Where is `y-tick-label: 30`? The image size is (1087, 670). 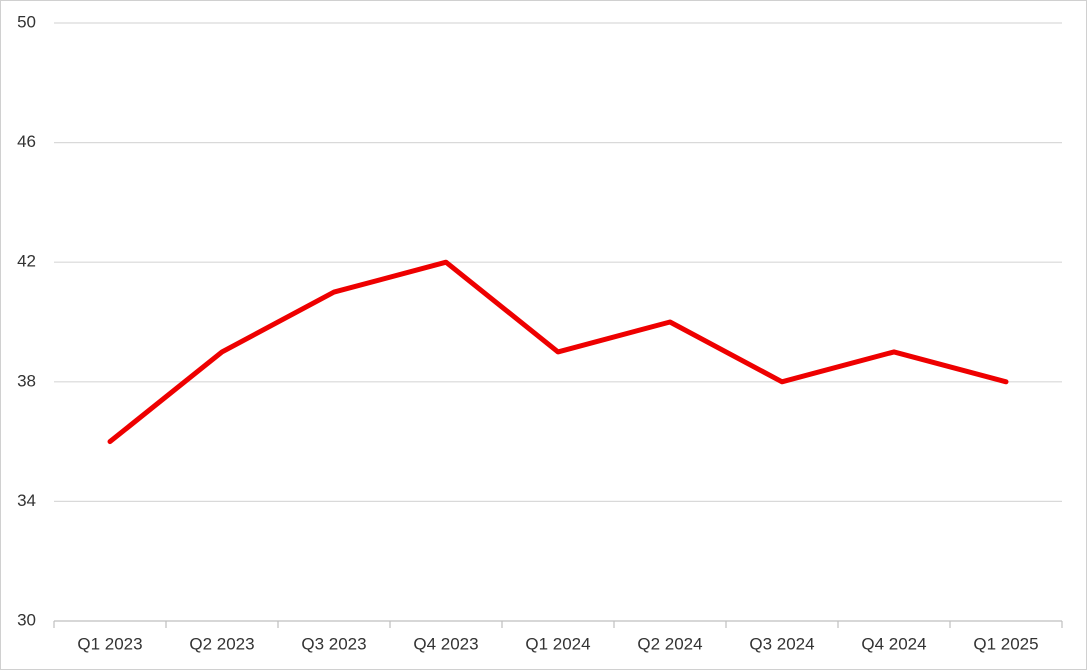
y-tick-label: 30 is located at coordinates (26, 619).